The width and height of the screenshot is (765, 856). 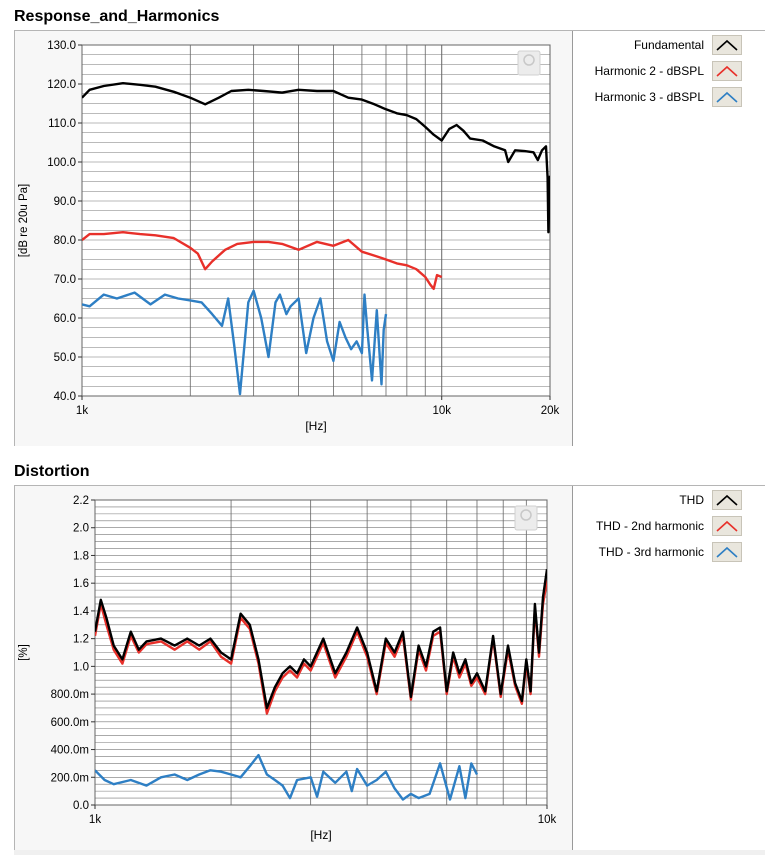 What do you see at coordinates (65, 280) in the screenshot?
I see `y-tick-label: 70.0` at bounding box center [65, 280].